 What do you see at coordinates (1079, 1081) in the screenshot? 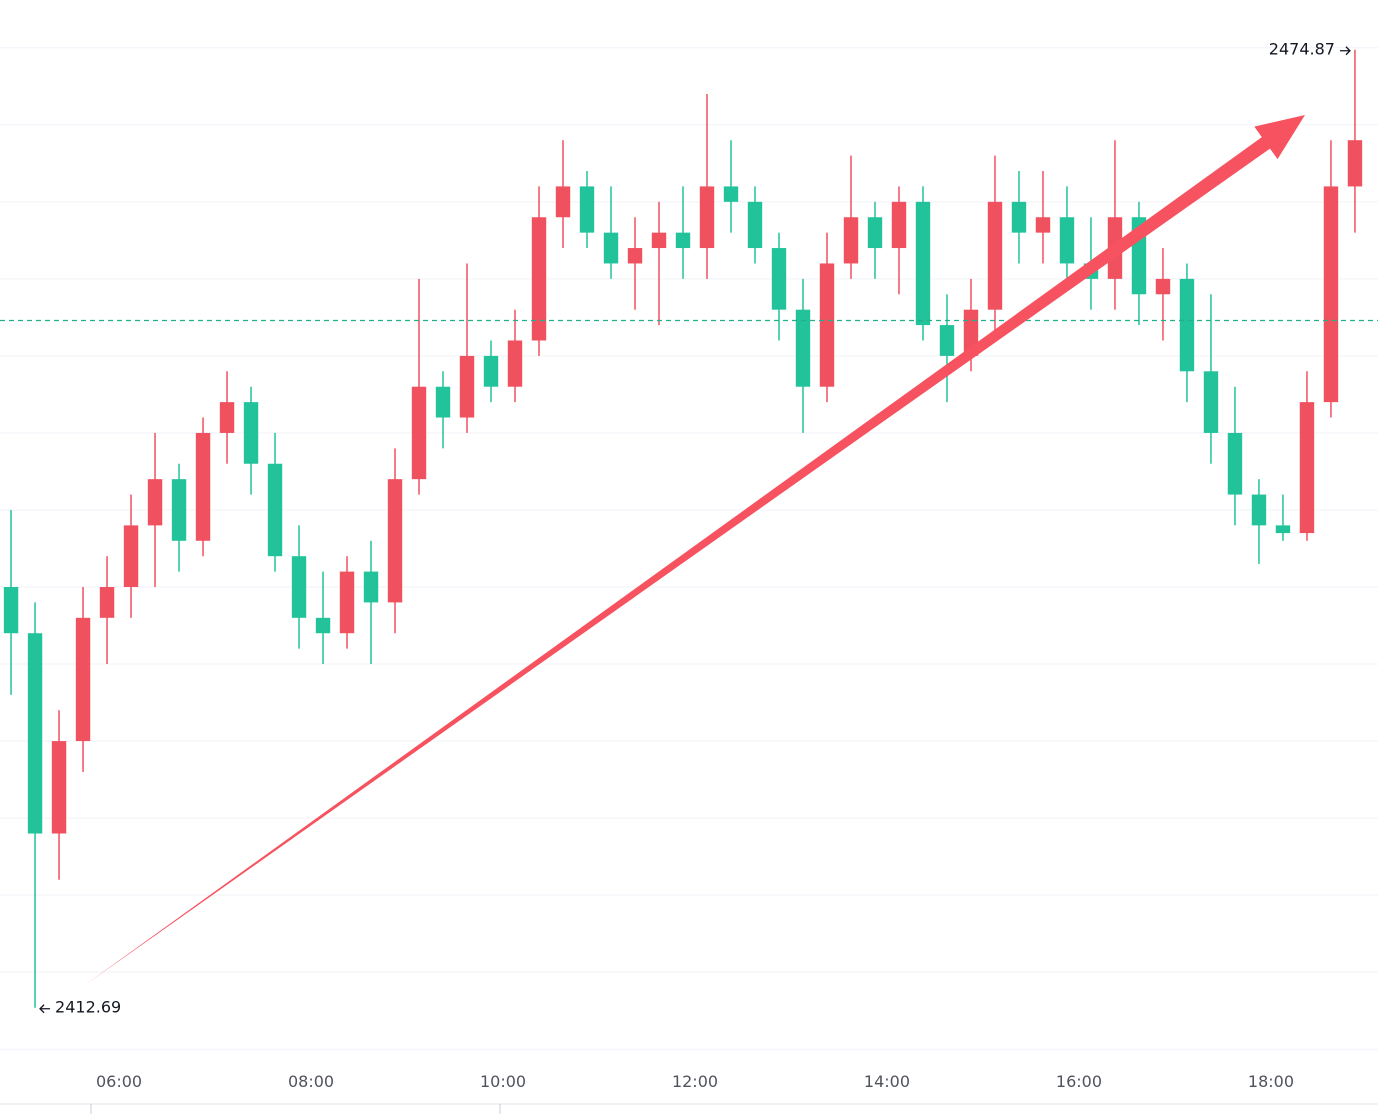
I see `x-tick-label: 16:00` at bounding box center [1079, 1081].